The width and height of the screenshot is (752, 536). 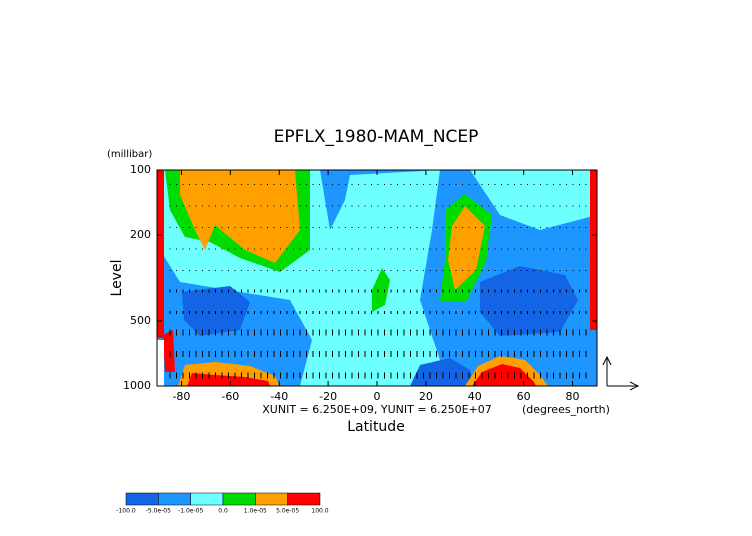 What do you see at coordinates (117, 278) in the screenshot?
I see `y-axis-label: Level` at bounding box center [117, 278].